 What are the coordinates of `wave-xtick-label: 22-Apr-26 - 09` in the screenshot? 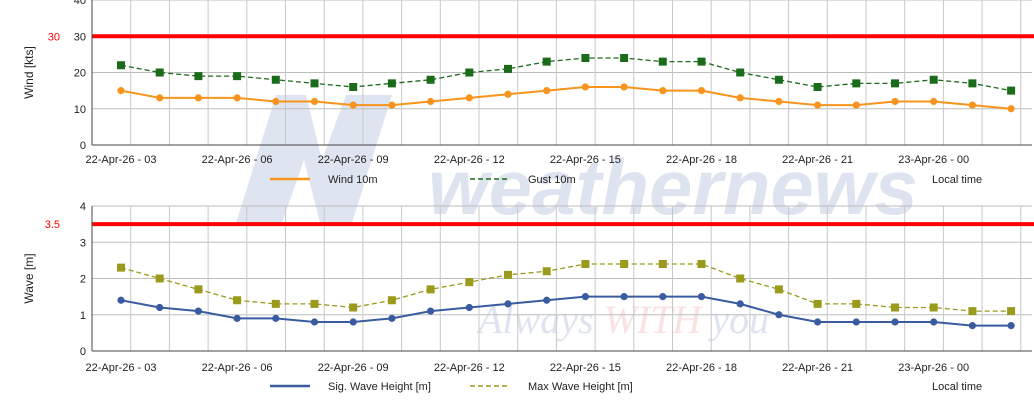 It's located at (353, 368).